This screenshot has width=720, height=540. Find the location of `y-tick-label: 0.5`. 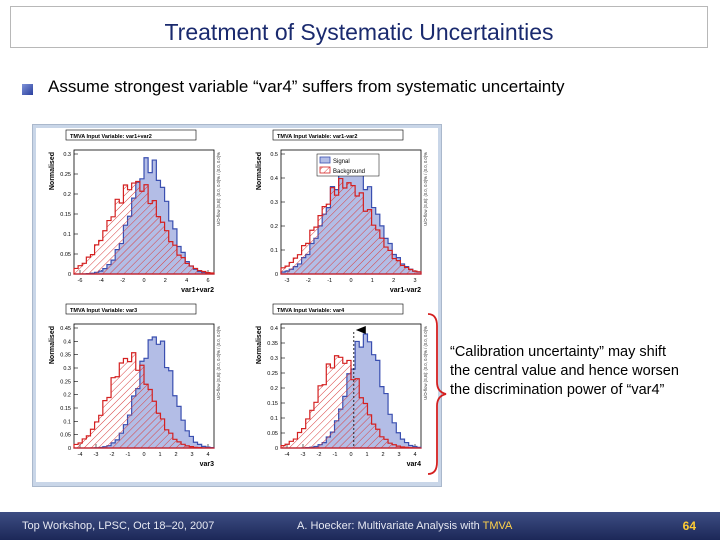

y-tick-label: 0.5 is located at coordinates (274, 155).